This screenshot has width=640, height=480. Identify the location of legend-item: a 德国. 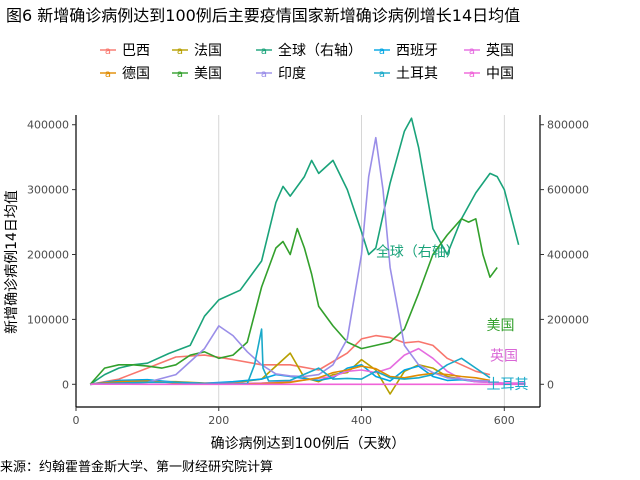
(125, 74).